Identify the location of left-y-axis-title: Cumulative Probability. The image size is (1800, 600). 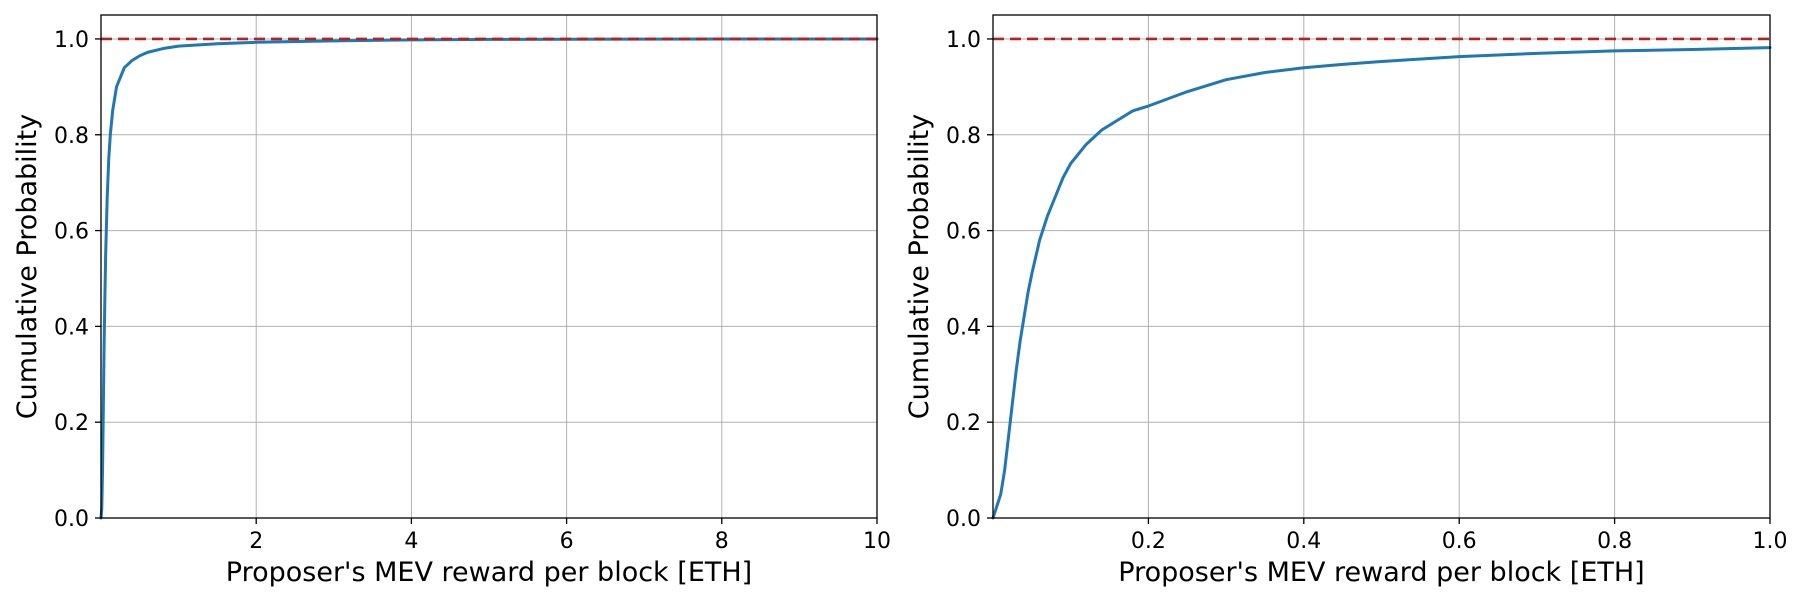
(27, 266).